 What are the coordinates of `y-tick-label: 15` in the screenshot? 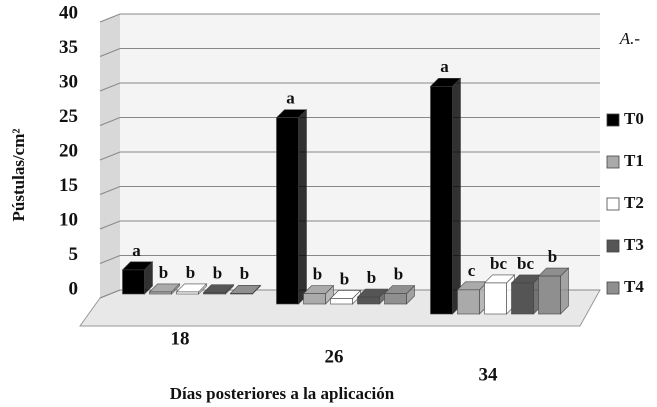 It's located at (68, 185).